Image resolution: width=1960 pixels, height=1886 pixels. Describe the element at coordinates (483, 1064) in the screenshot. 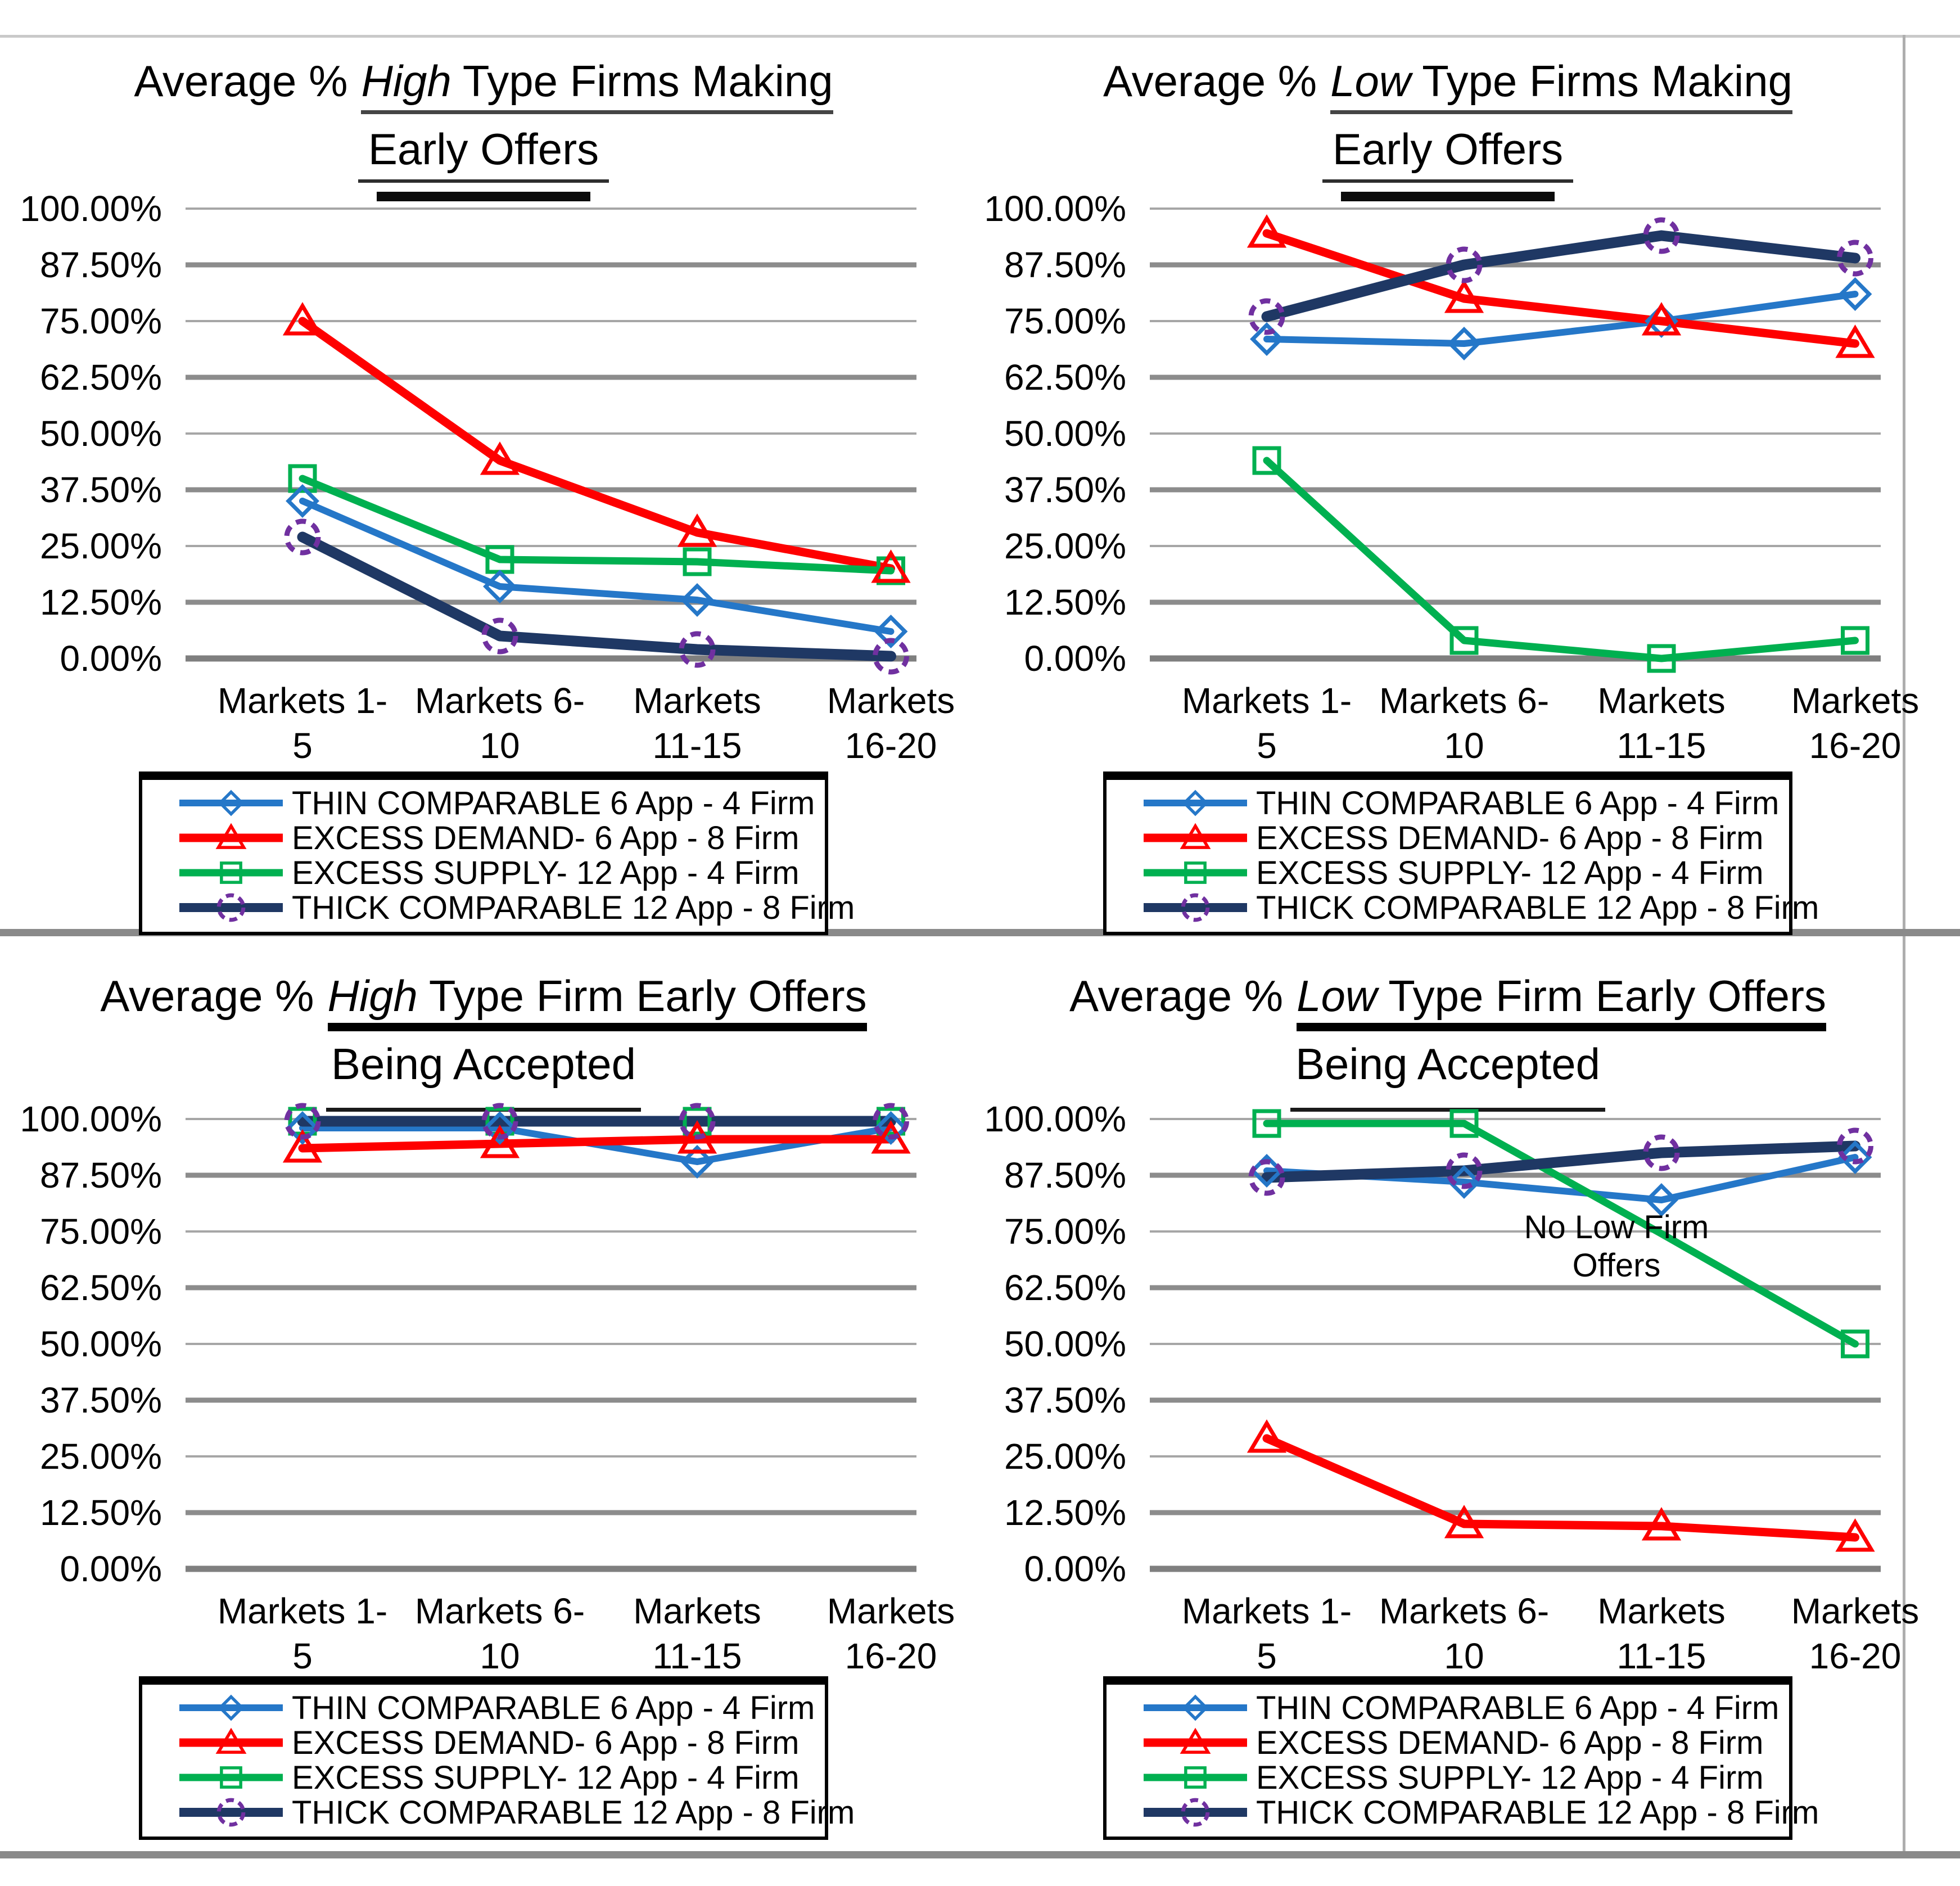

I see `chart-title-line2: Being Accepted` at that location.